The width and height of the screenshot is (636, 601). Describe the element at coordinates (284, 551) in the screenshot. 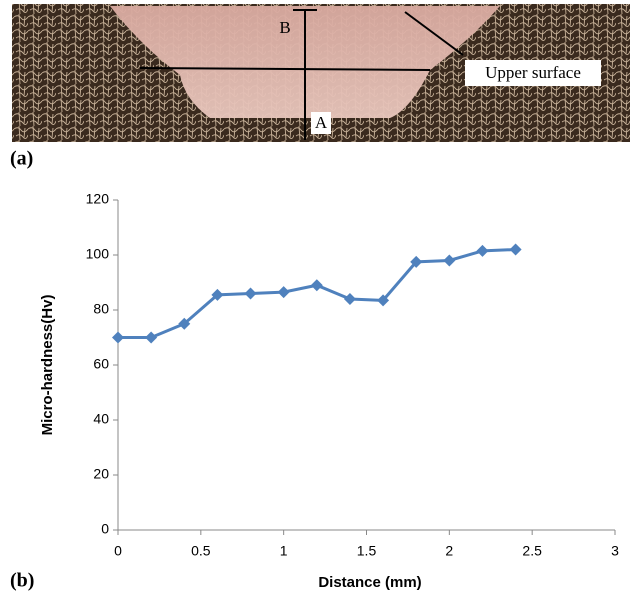

I see `x-tick-label: 1` at that location.